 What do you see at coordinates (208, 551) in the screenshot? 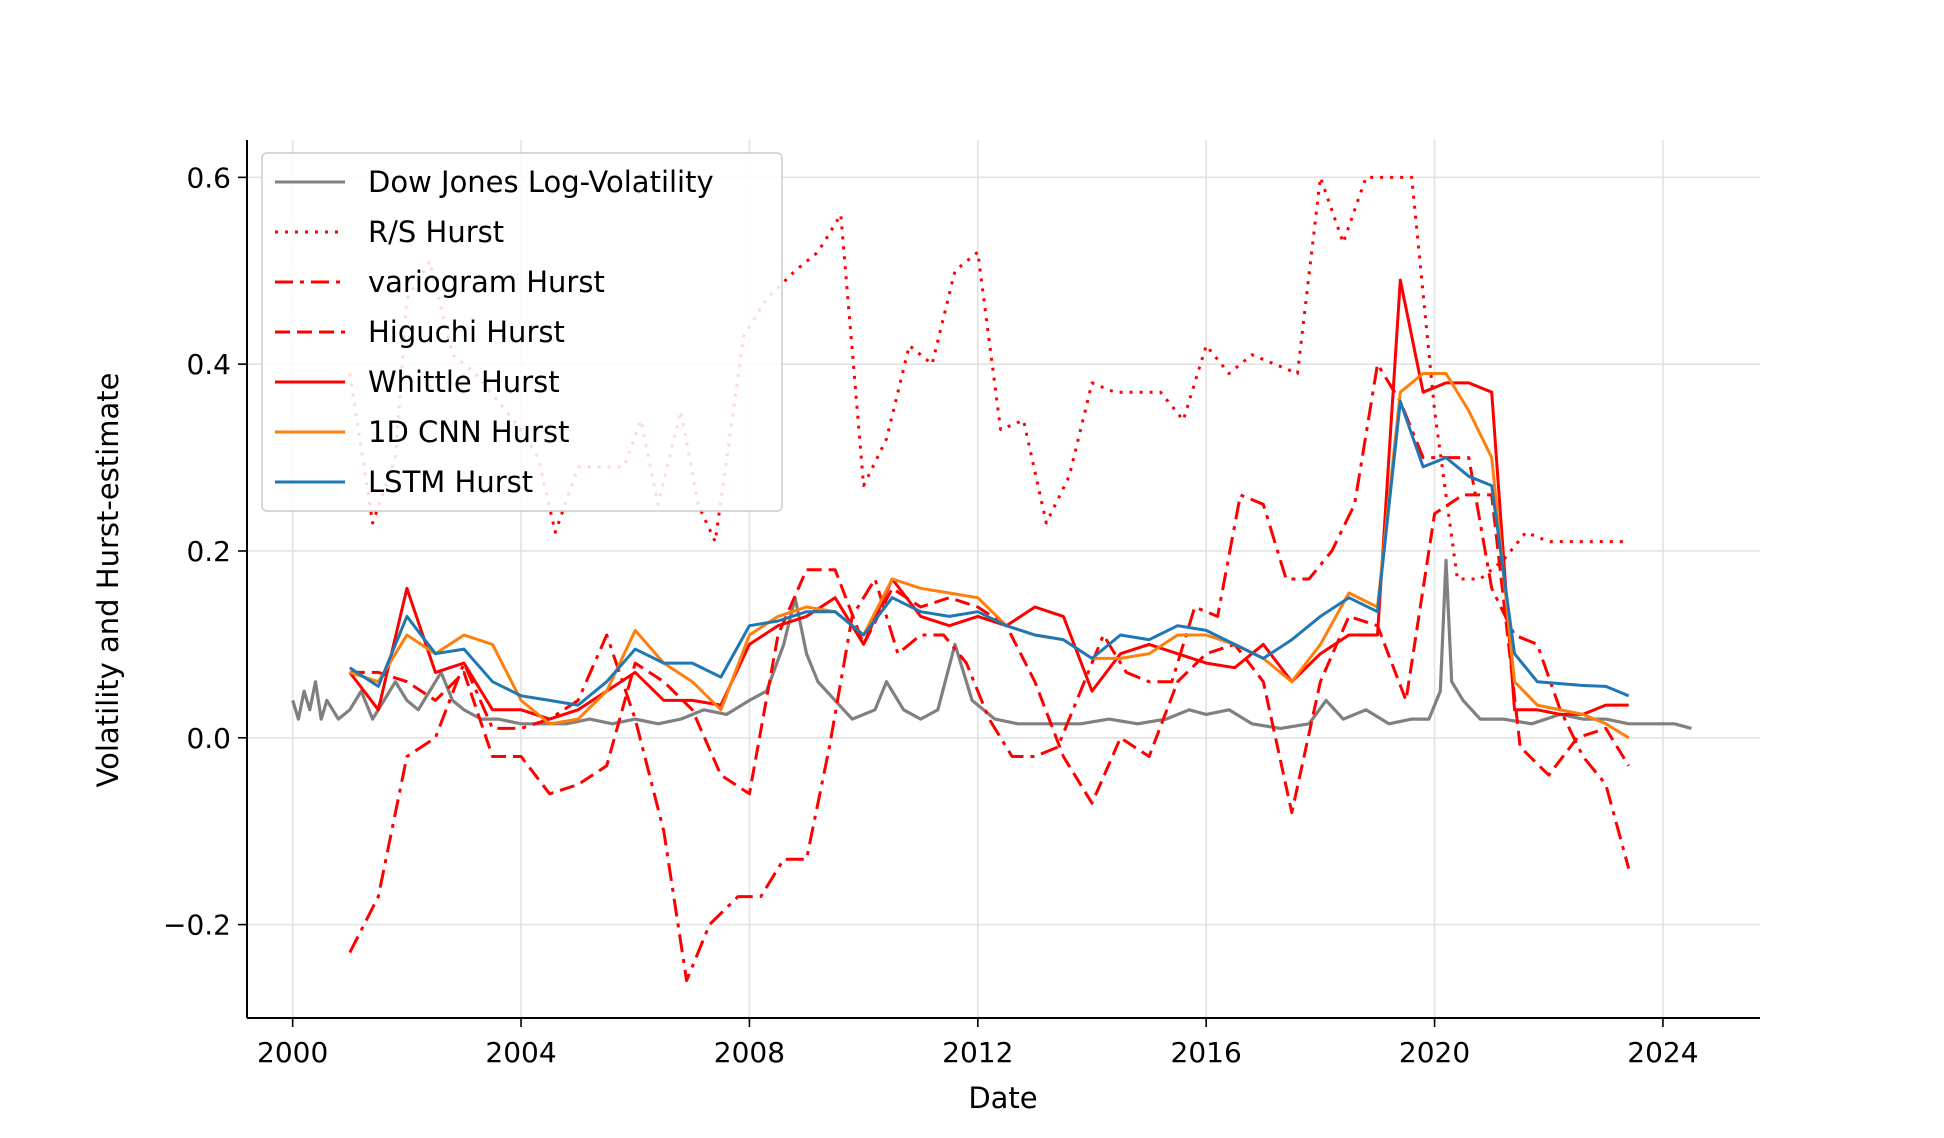
I see `y-tick-label: 0.2` at bounding box center [208, 551].